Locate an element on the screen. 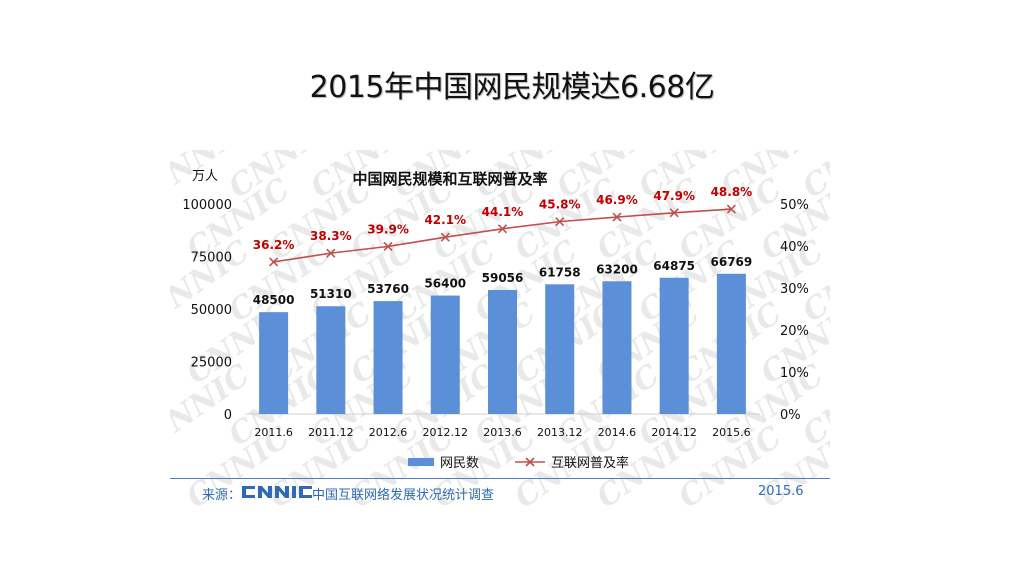 Image resolution: width=1024 pixels, height=576 pixels. x-tick-label: 2014.6 is located at coordinates (617, 432).